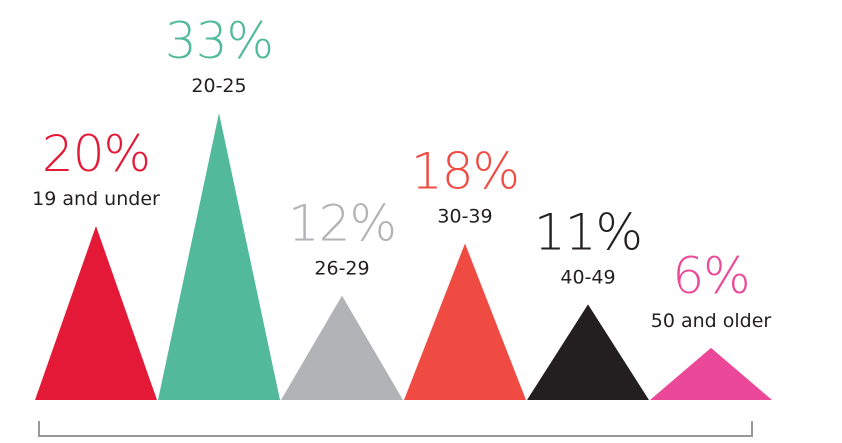 The image size is (842, 443). What do you see at coordinates (711, 321) in the screenshot?
I see `category-label: 50 and older` at bounding box center [711, 321].